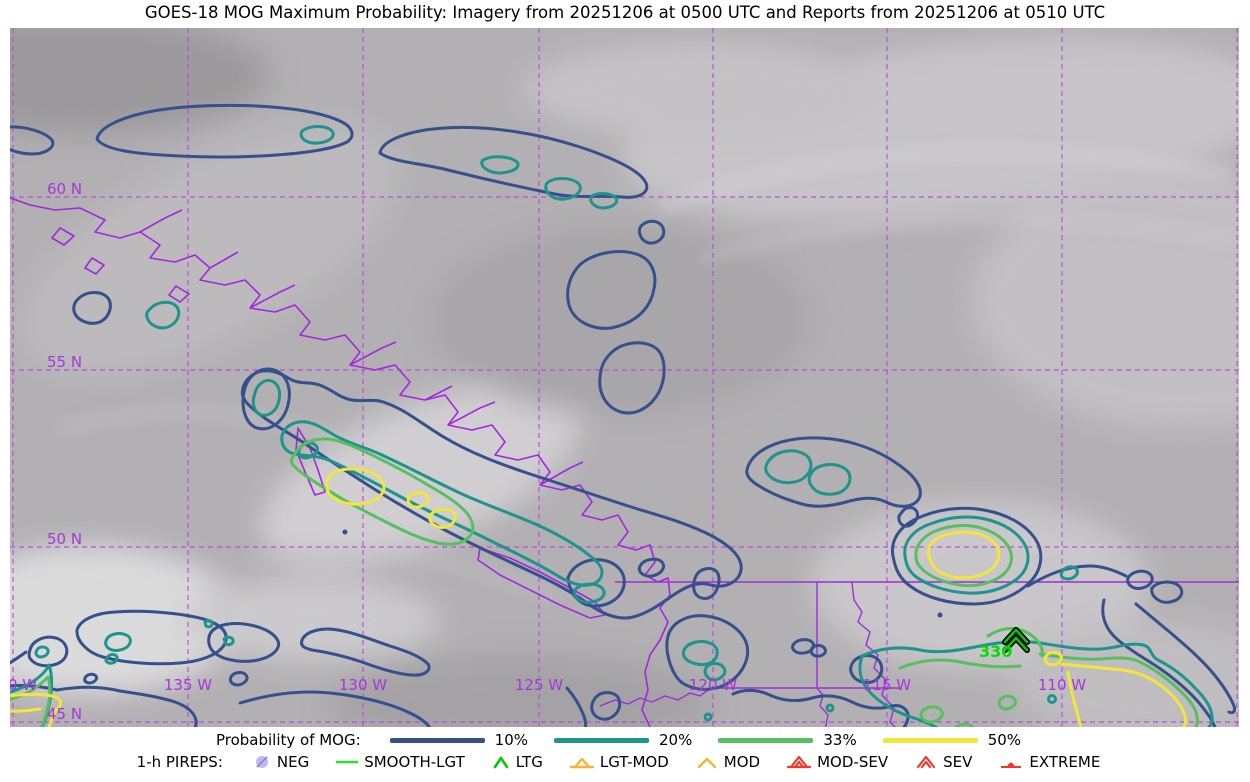 The width and height of the screenshot is (1250, 782). Describe the element at coordinates (995, 651) in the screenshot. I see `pirep-flight-level: 330` at that location.